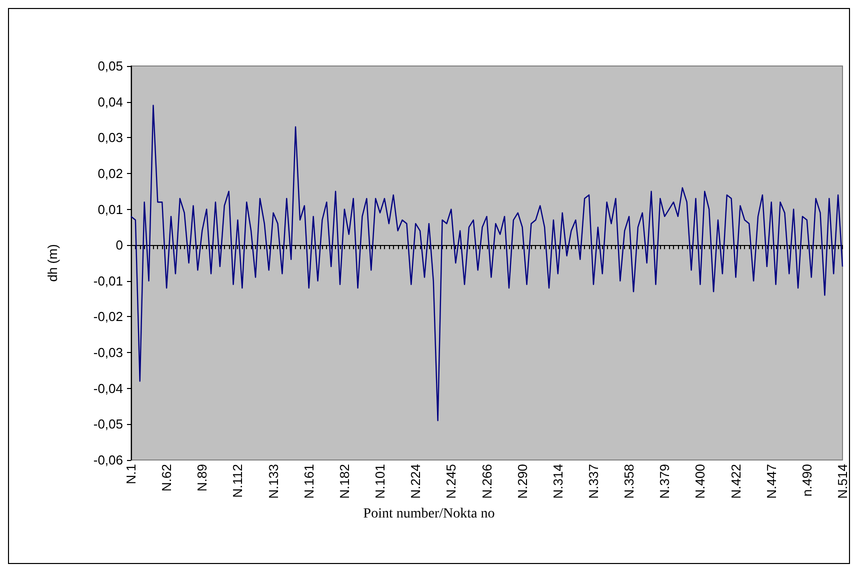 The height and width of the screenshot is (572, 858). What do you see at coordinates (108, 388) in the screenshot?
I see `y-tick-label: -0,04` at bounding box center [108, 388].